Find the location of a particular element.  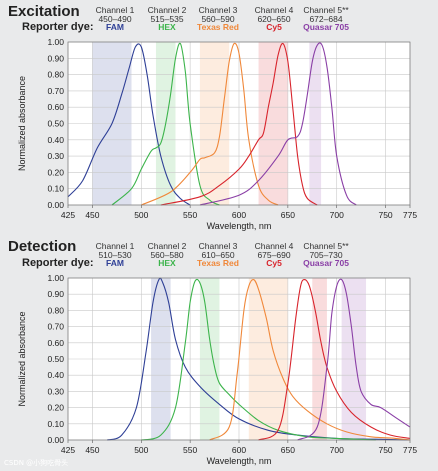

channel-range: 560–590 is located at coordinates (217, 19).